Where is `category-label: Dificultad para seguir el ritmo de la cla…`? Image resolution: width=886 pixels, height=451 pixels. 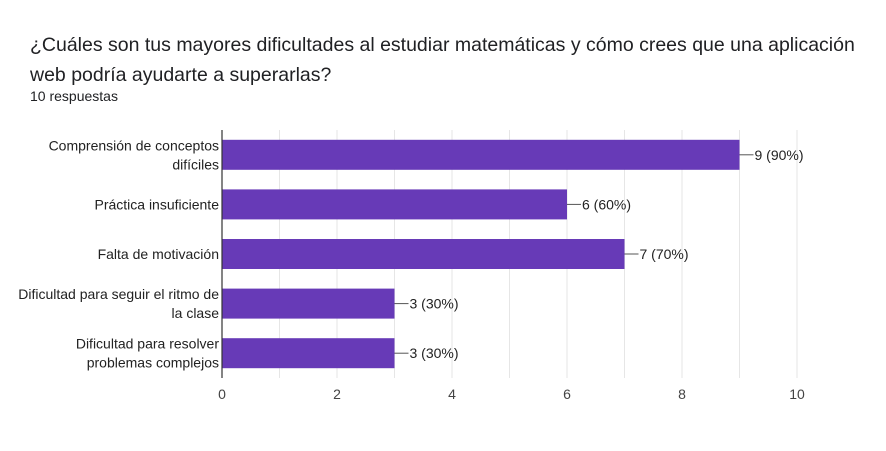
category-label: Dificultad para seguir el ritmo de la cla… is located at coordinates (118, 303).